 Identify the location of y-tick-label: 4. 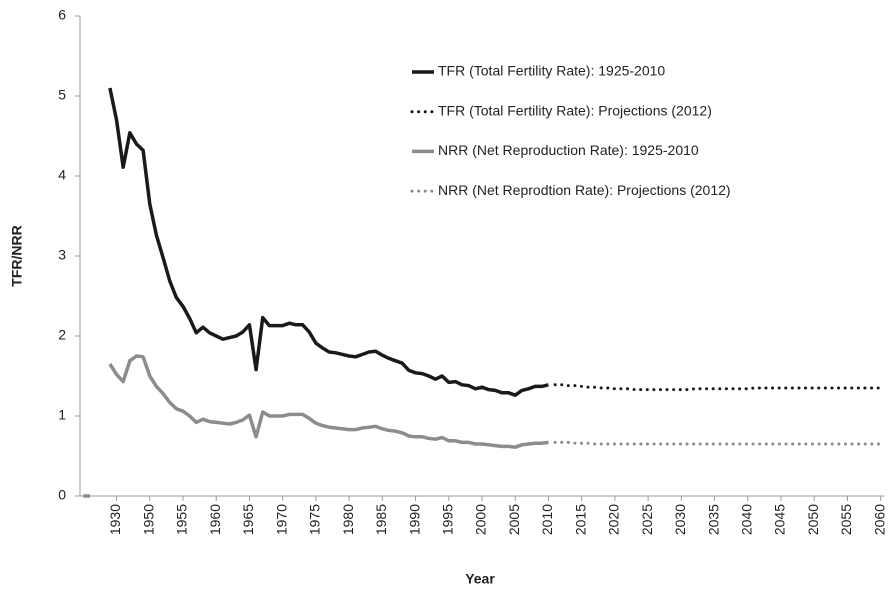
(62, 175).